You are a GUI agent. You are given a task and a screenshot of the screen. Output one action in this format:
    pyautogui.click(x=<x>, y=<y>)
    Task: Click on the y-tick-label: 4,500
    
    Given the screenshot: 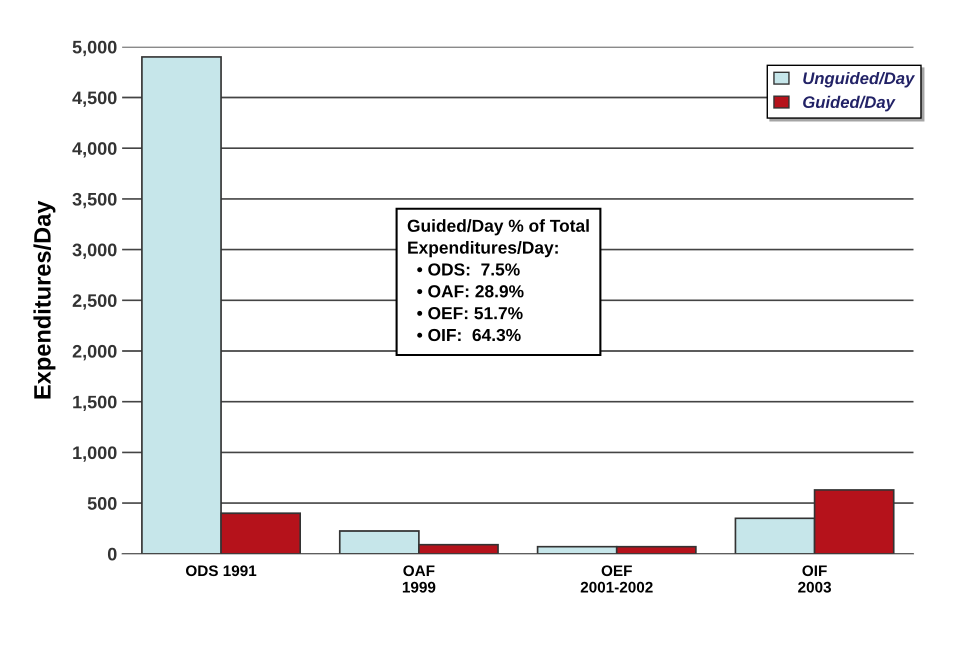 What is the action you would take?
    pyautogui.click(x=94, y=99)
    